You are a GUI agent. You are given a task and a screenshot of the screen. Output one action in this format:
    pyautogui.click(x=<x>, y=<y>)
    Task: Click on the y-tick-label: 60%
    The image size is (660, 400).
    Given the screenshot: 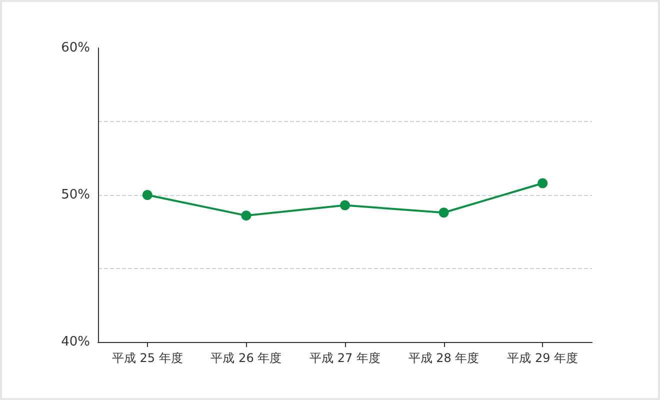 What is the action you would take?
    pyautogui.click(x=75, y=48)
    